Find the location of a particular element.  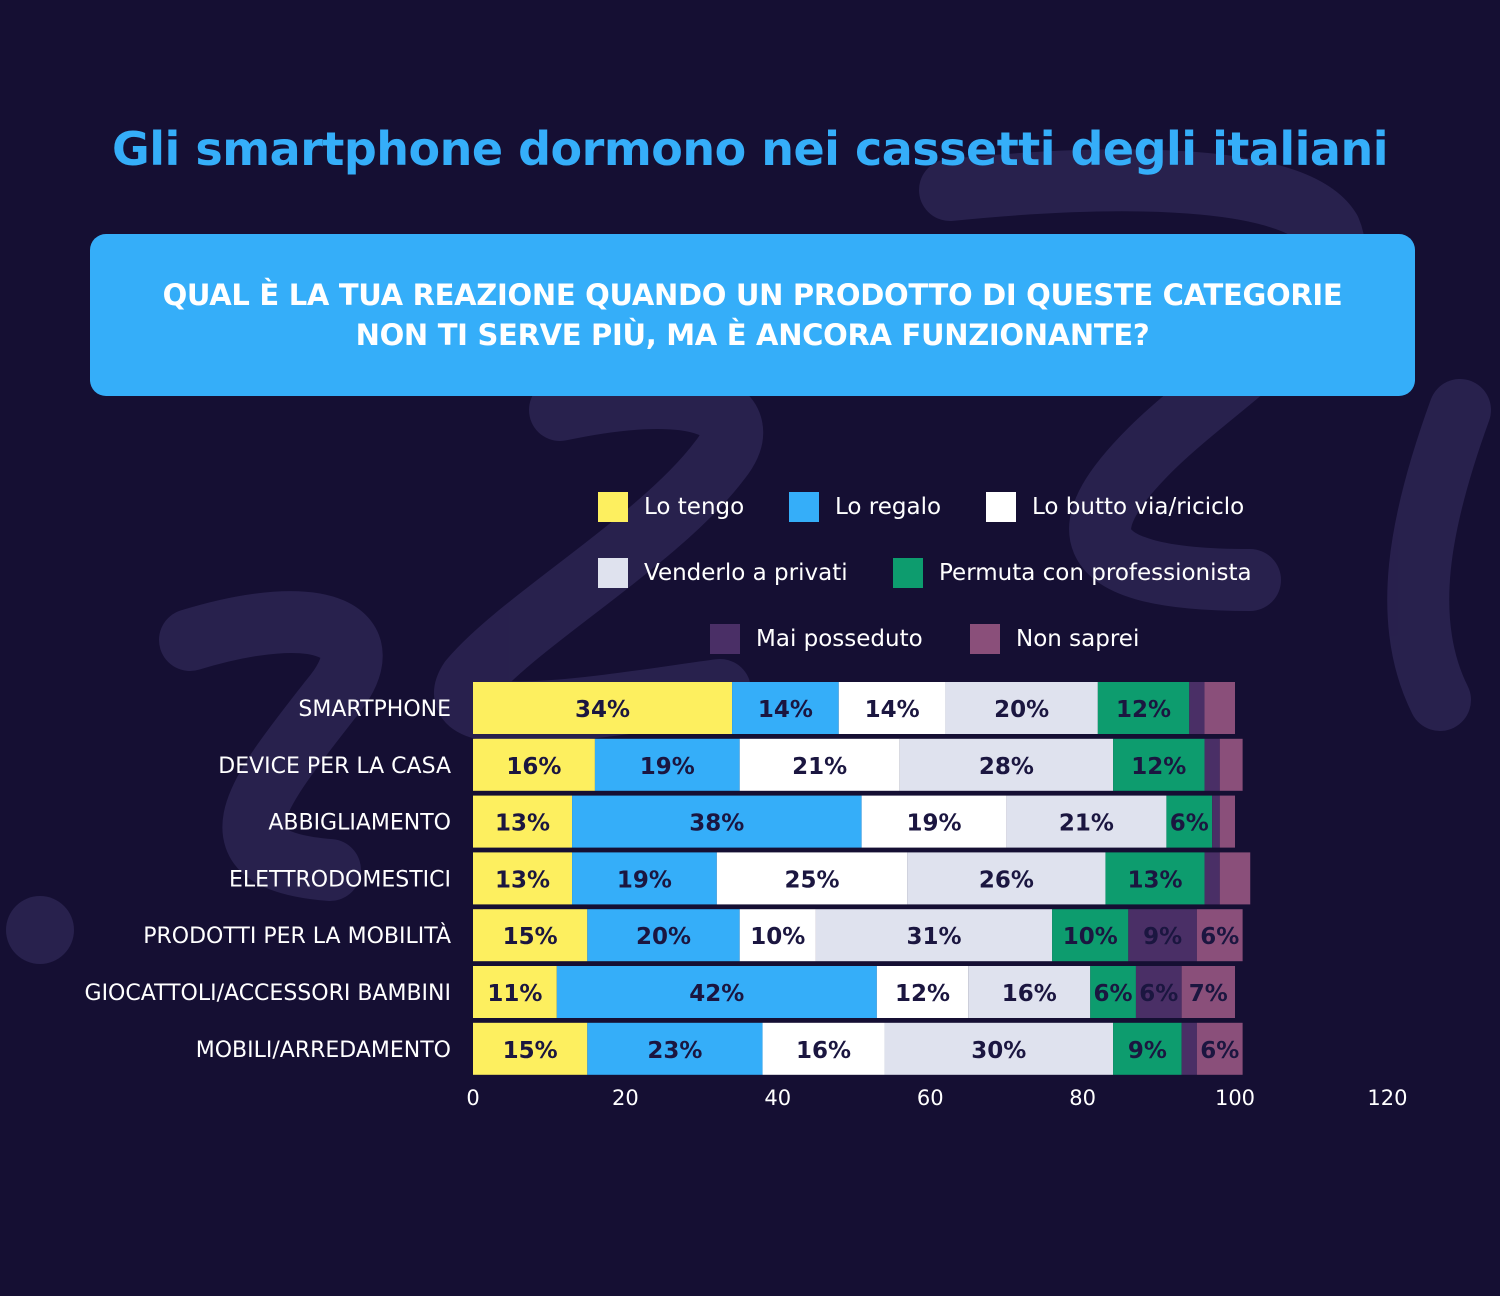

legend-item-venderlo-a-privati: Venderlo a privati is located at coordinates (723, 573).